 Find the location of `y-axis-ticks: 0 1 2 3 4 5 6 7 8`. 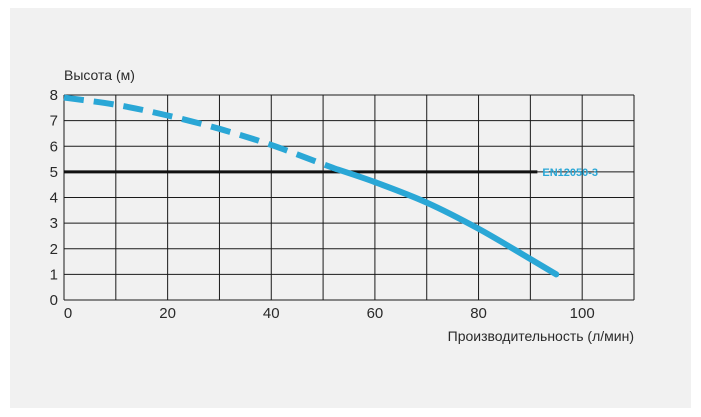

y-axis-ticks: 0 1 2 3 4 5 6 7 8 is located at coordinates (54, 198).